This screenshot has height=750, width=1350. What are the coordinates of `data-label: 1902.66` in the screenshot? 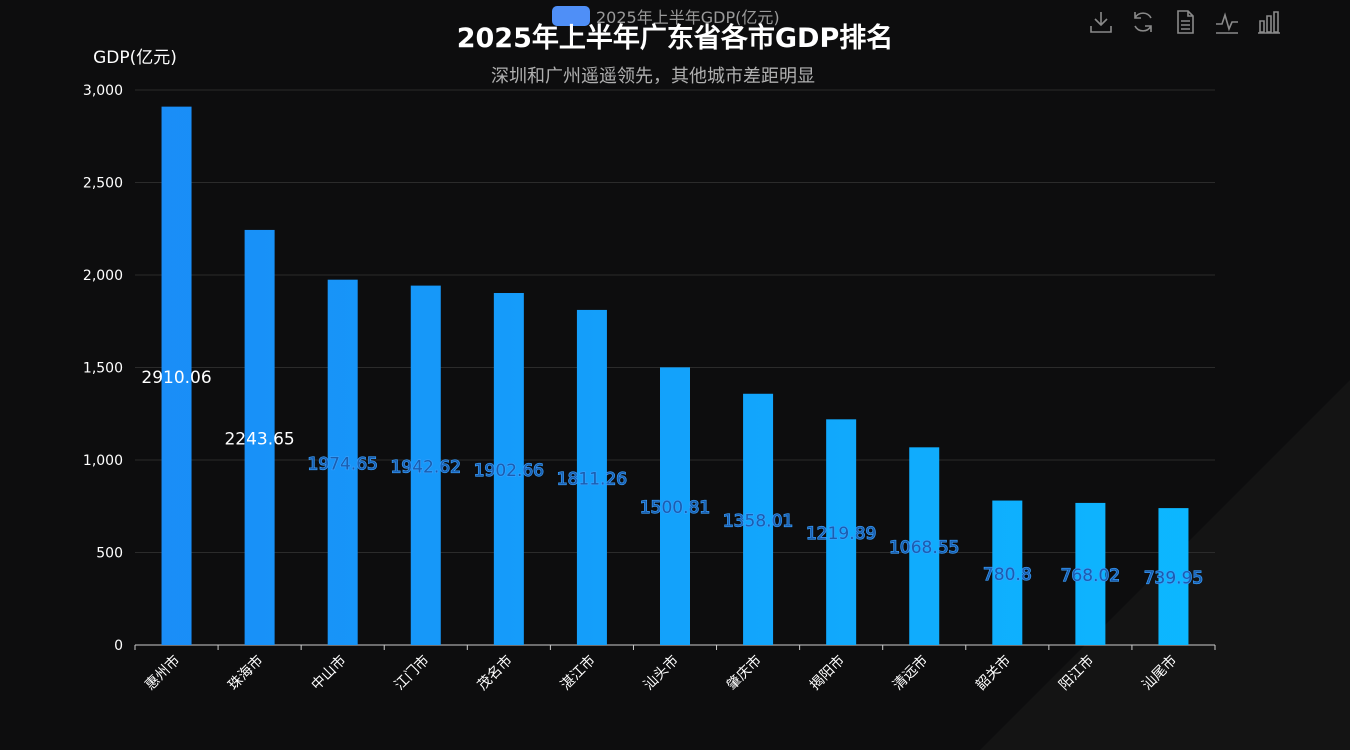 It's located at (509, 471).